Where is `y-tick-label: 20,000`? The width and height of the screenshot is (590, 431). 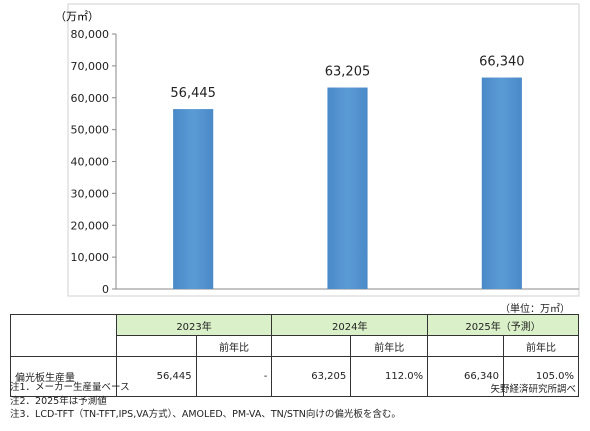
y-tick-label: 20,000 is located at coordinates (90, 225).